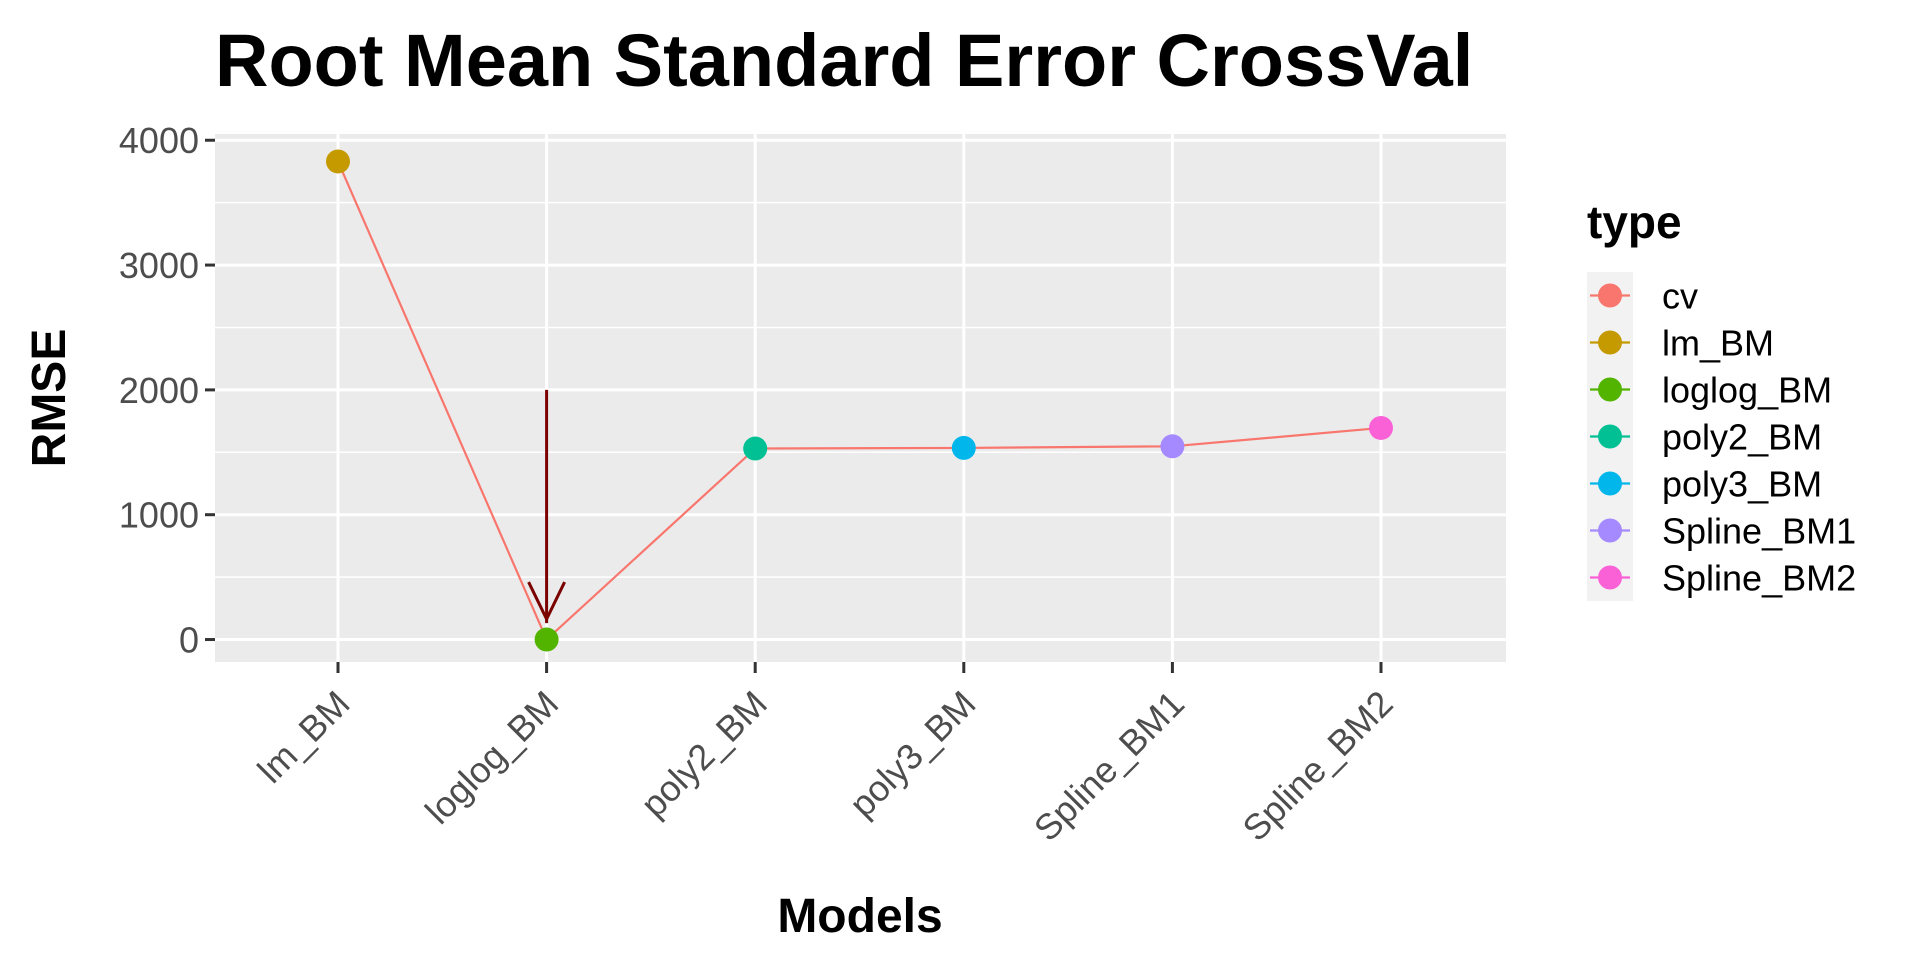 The height and width of the screenshot is (965, 1920). What do you see at coordinates (844, 60) in the screenshot?
I see `chart-title: Root Mean Standard Error CrossVal` at bounding box center [844, 60].